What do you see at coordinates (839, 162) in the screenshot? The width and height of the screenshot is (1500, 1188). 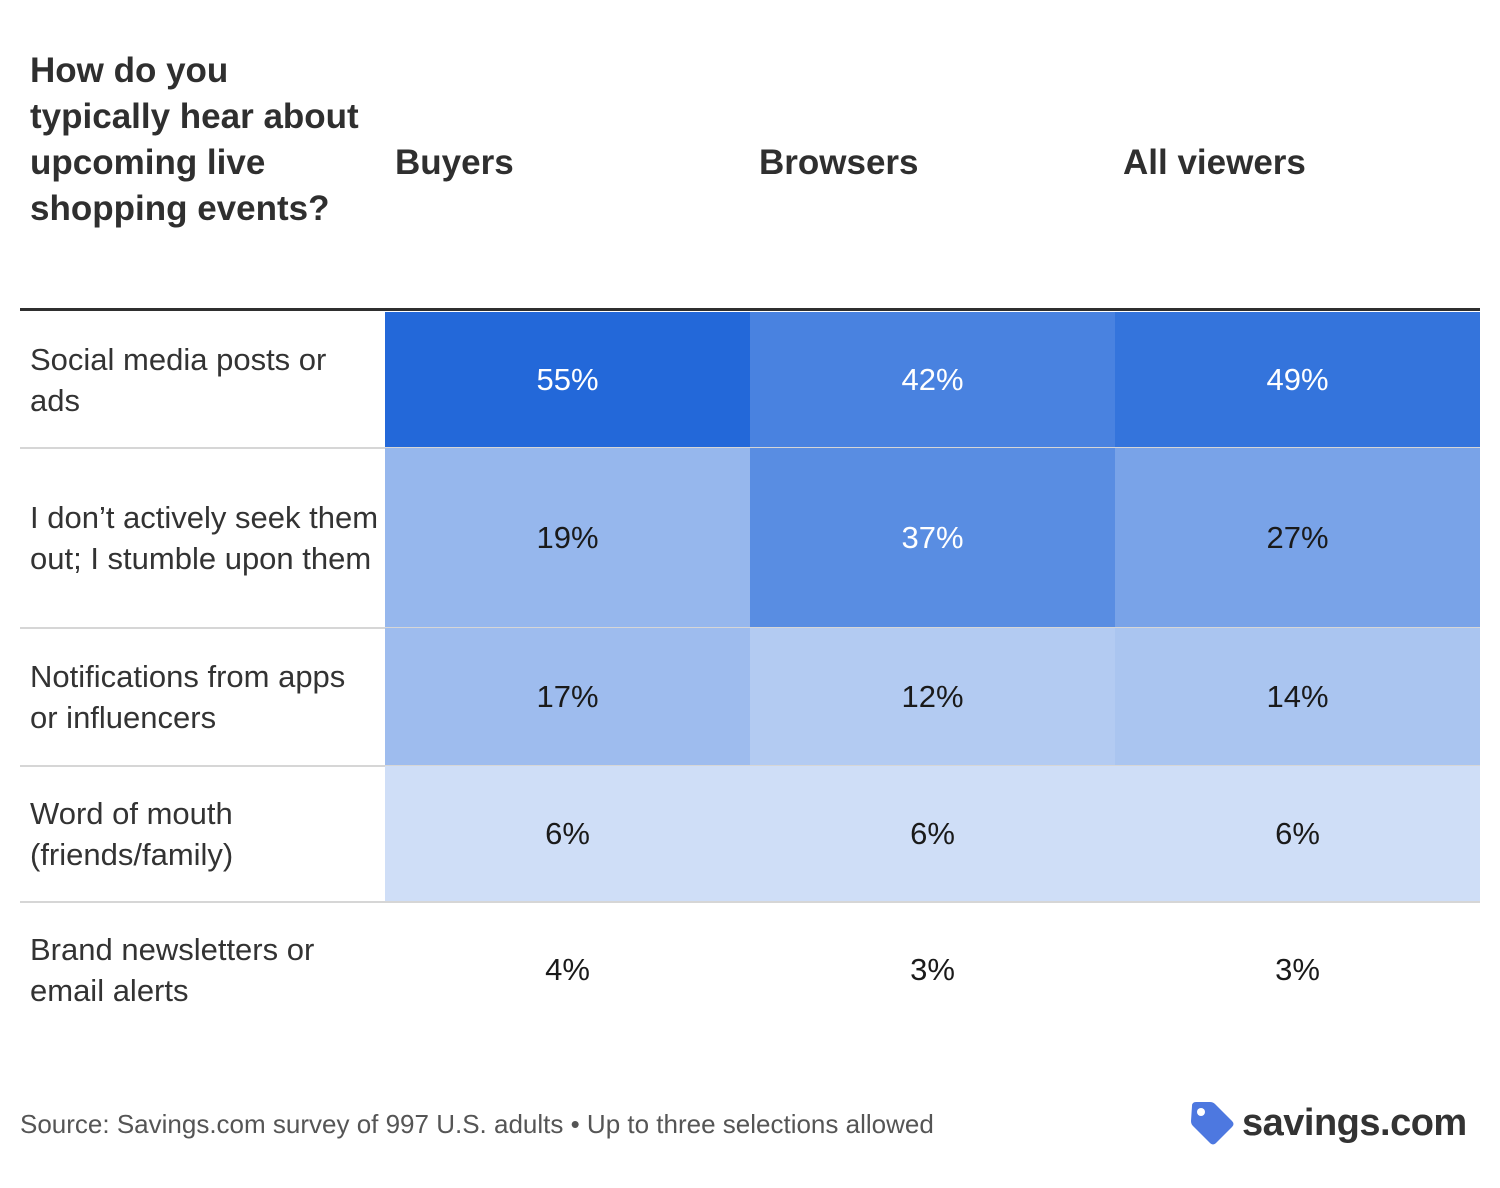 I see `column-header-browsers: Browsers` at bounding box center [839, 162].